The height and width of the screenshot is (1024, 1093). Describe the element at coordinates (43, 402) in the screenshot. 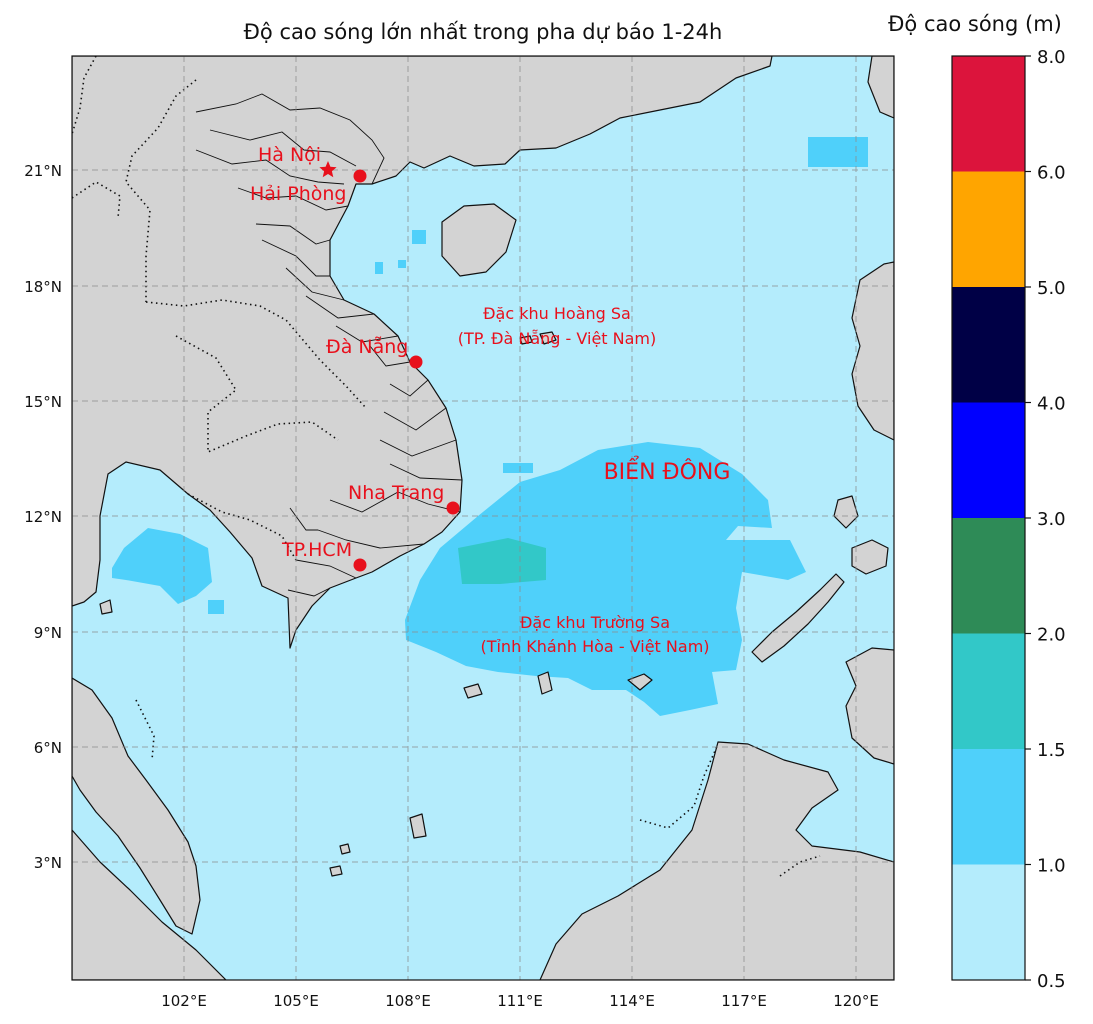

I see `lat-tick-15: 15°N` at that location.